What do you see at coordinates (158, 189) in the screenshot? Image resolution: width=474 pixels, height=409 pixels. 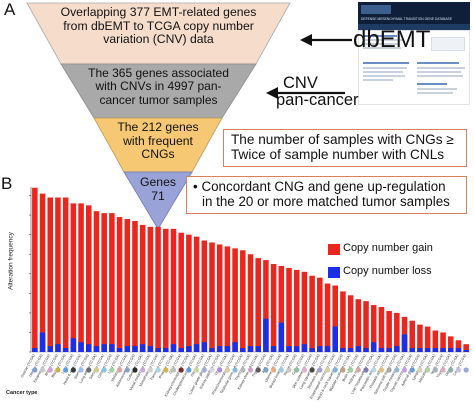 I see `funnel-level-4-text: Genes 71` at bounding box center [158, 189].